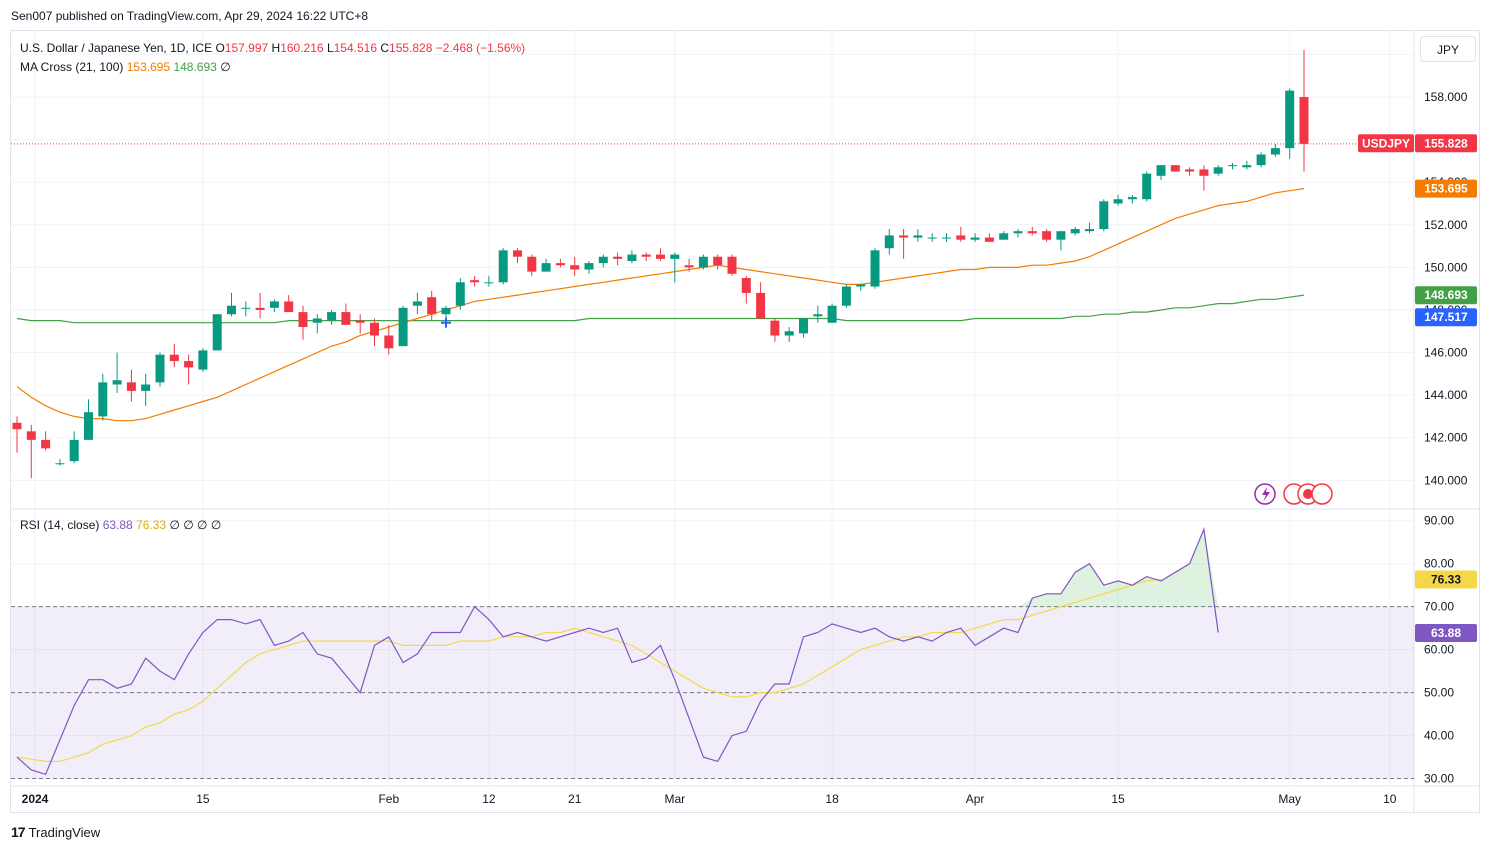 The width and height of the screenshot is (1492, 853). Describe the element at coordinates (1289, 799) in the screenshot. I see `time-tick-label: May` at that location.